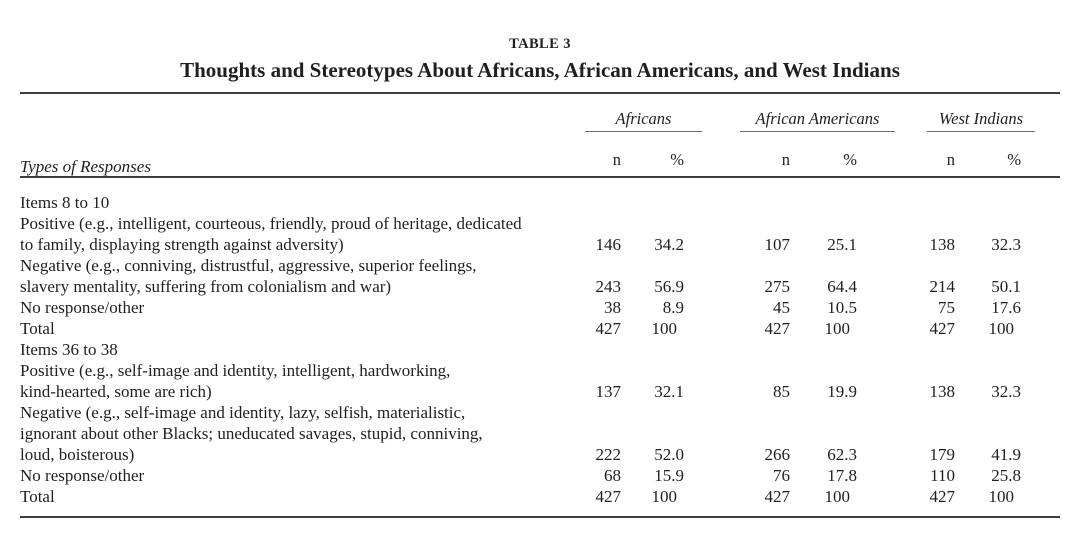 Image resolution: width=1080 pixels, height=559 pixels. What do you see at coordinates (817, 121) in the screenshot?
I see `group-spanner-rule: African Americans` at bounding box center [817, 121].